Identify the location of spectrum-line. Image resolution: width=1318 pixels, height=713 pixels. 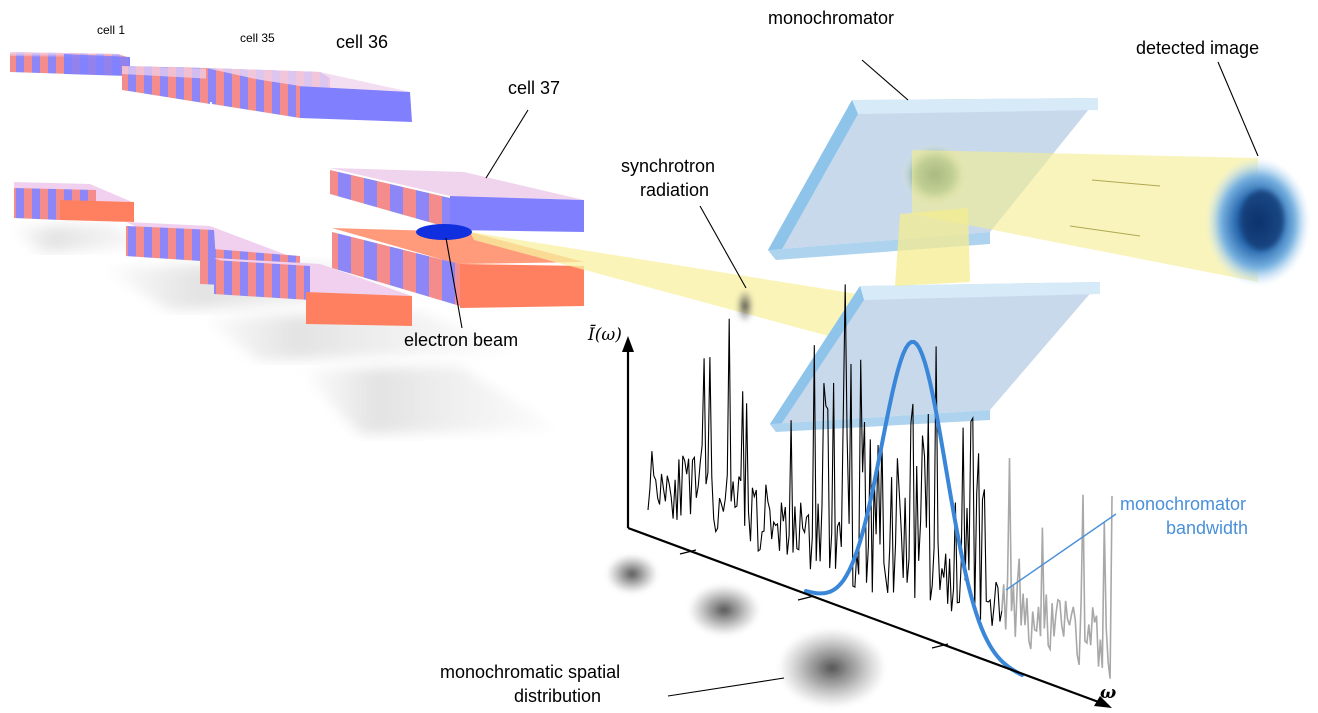
(826, 455).